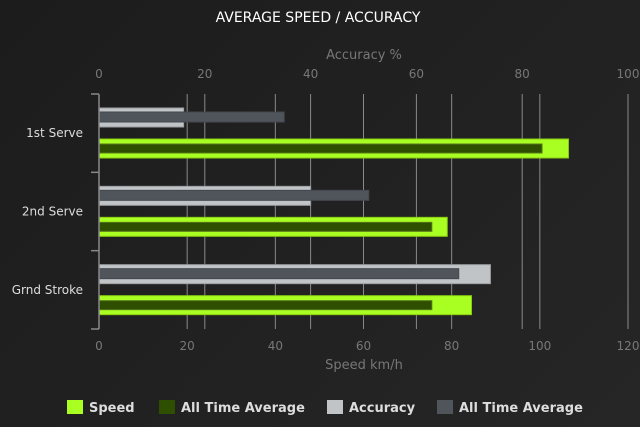 The image size is (640, 427). Describe the element at coordinates (364, 55) in the screenshot. I see `top-axis-label: Accuracy %` at that location.